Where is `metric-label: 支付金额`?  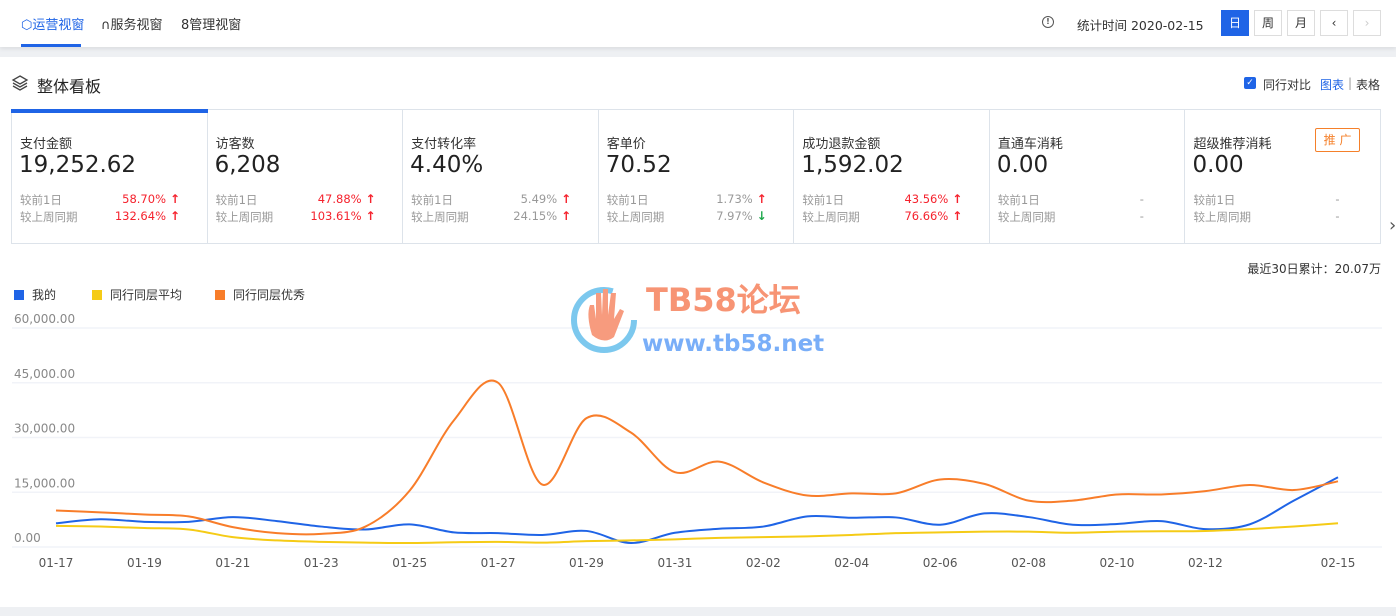
metric-label: 支付金额 is located at coordinates (46, 144).